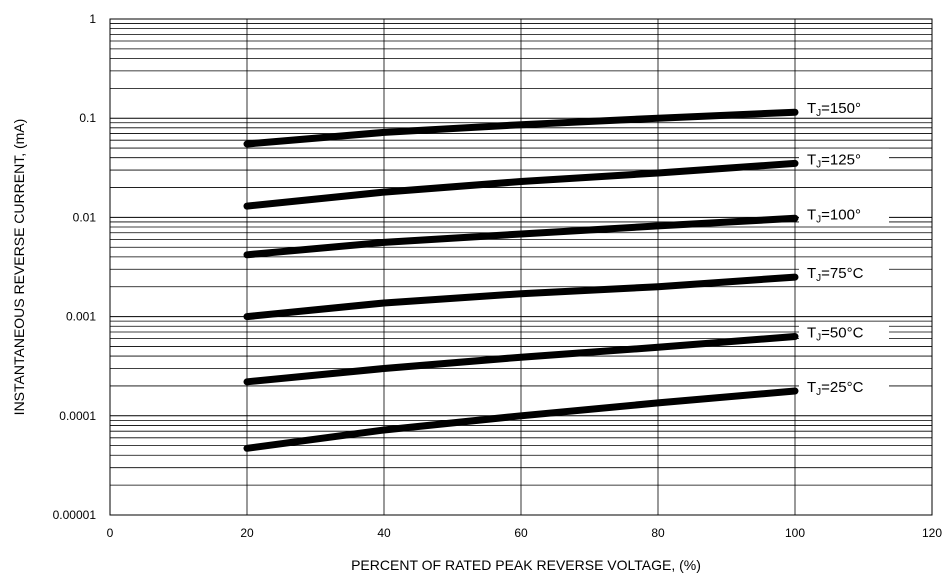 The image size is (945, 576). Describe the element at coordinates (841, 214) in the screenshot. I see `series-label-rest: =100°` at that location.